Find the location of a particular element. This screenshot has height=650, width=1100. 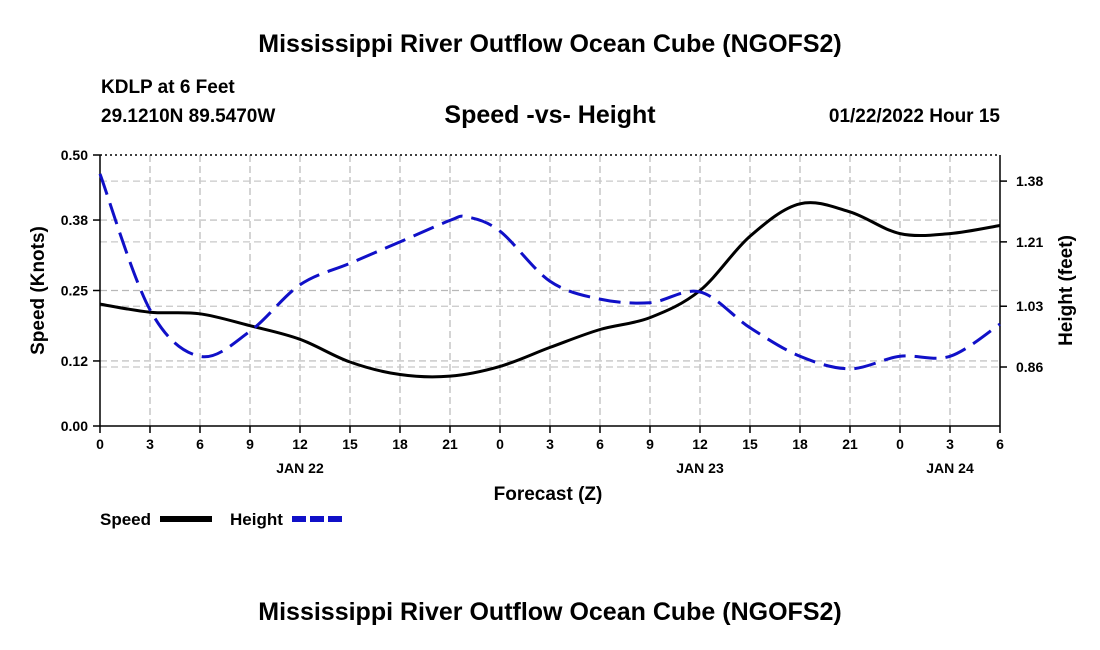

left-y-tick-label: 0.38 is located at coordinates (74, 220).